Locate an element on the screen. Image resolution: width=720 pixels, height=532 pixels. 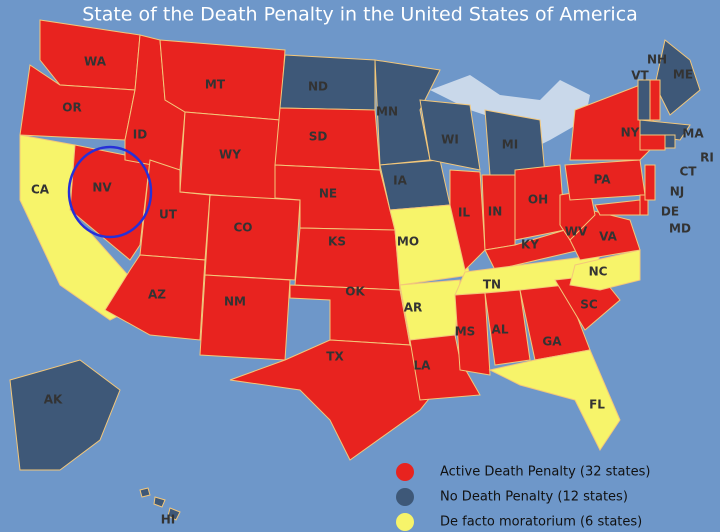
great-lakes is located at coordinates (510, 112).